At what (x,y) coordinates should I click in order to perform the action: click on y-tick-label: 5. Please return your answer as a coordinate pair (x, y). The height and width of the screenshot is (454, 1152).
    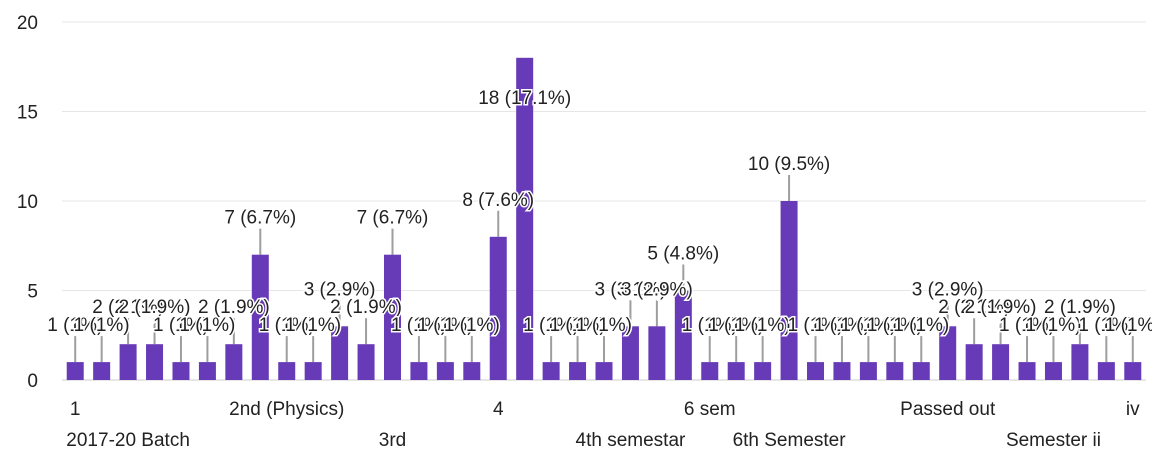
    Looking at the image, I should click on (32, 292).